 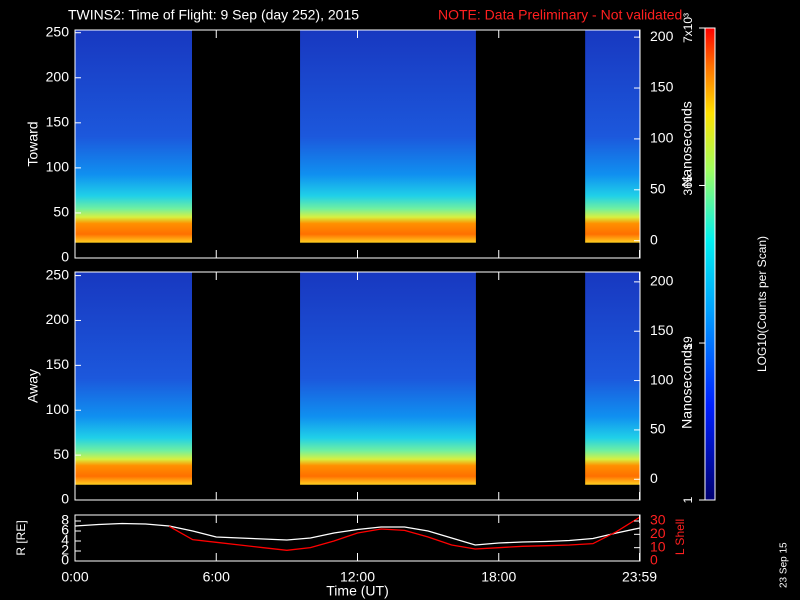 What do you see at coordinates (65, 540) in the screenshot?
I see `y-tick-label: 4` at bounding box center [65, 540].